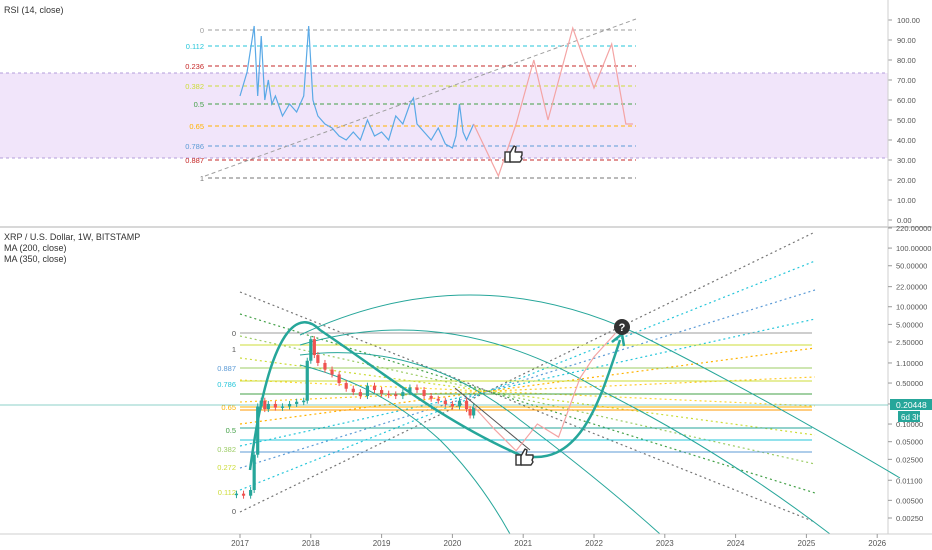  What do you see at coordinates (906, 80) in the screenshot?
I see `rsi-tick-label-3: 70.00` at bounding box center [906, 80].